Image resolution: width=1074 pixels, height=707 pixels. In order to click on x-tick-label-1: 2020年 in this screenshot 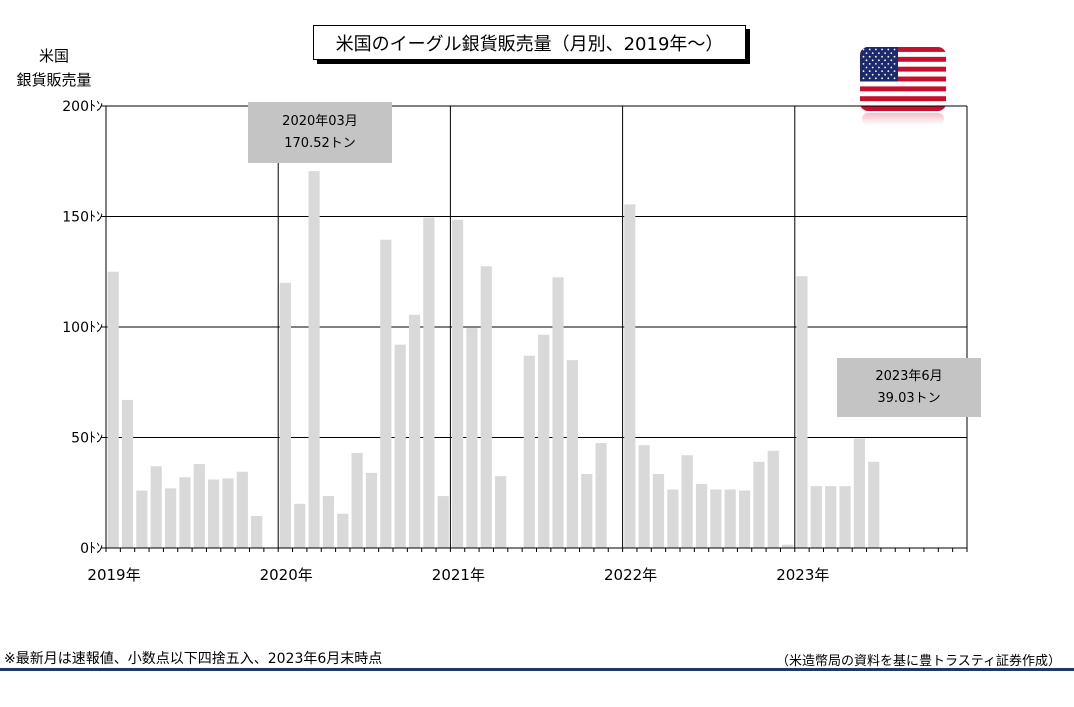, I will do `click(286, 575)`.